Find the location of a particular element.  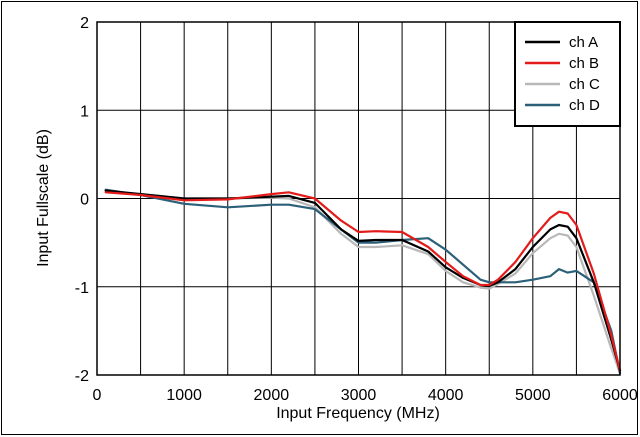

x-axis-ticks: 0 1000 2000 3000 4000 5000 6000 is located at coordinates (365, 395).